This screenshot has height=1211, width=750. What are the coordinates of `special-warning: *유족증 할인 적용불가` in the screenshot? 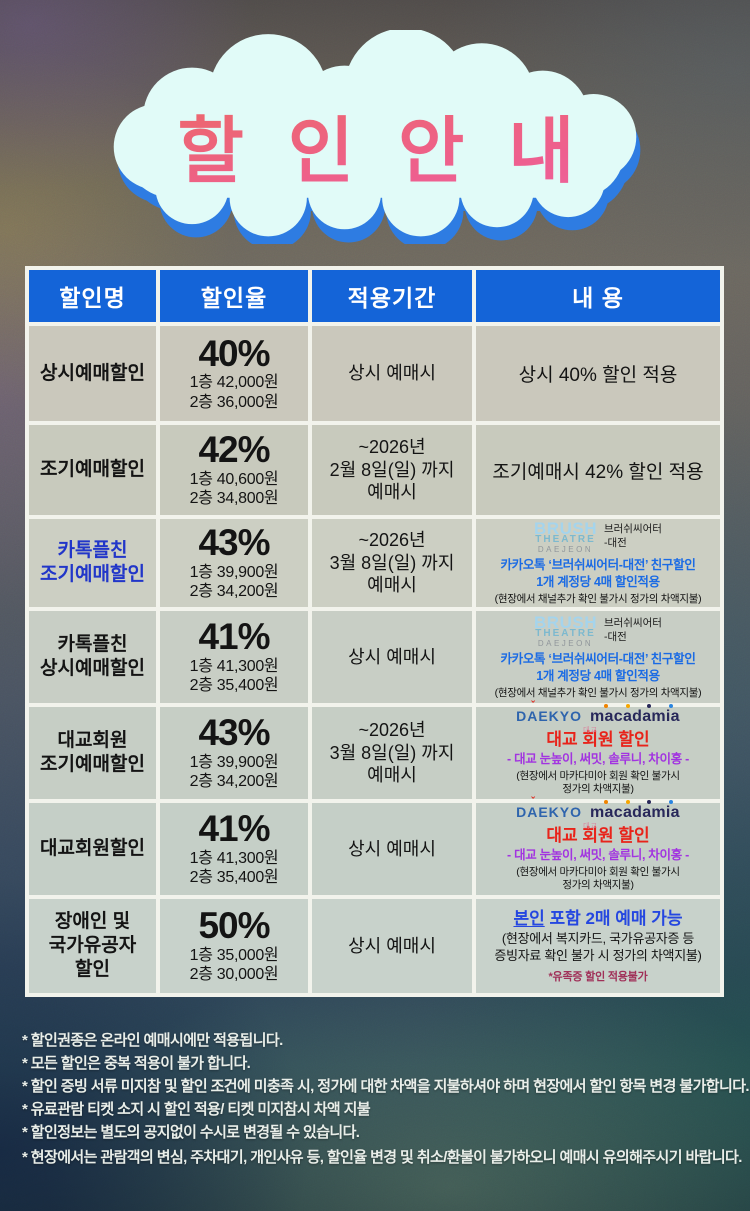 It's located at (598, 977).